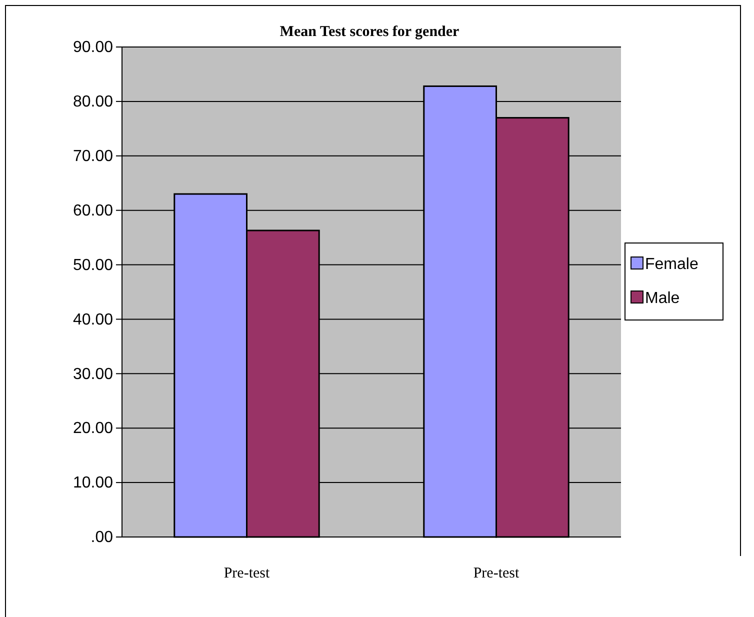 Image resolution: width=754 pixels, height=617 pixels. Describe the element at coordinates (93, 211) in the screenshot. I see `y-tick-label: 60.00` at that location.